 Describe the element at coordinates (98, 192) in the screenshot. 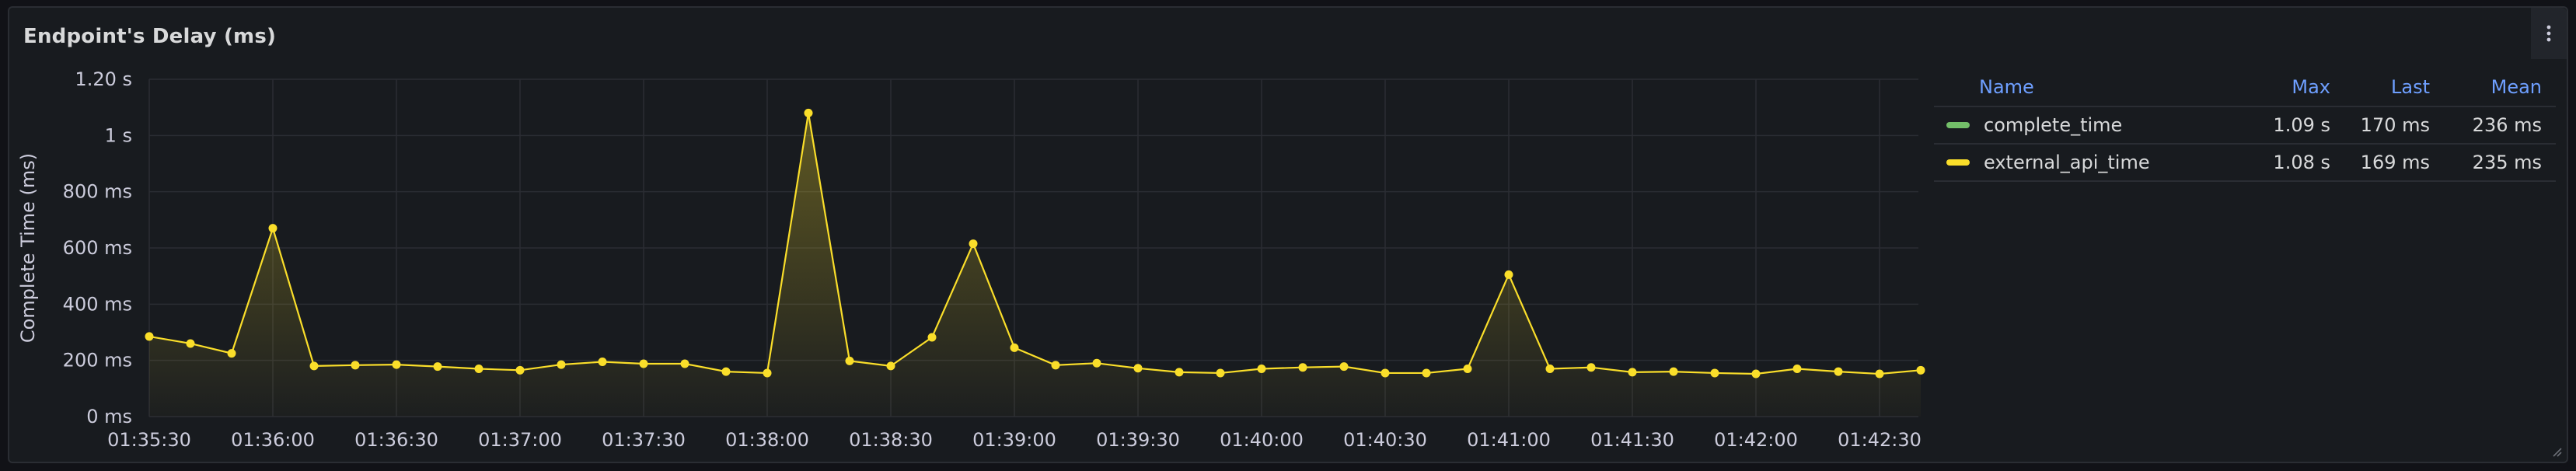

I see `y-tick-label: 800 ms` at that location.